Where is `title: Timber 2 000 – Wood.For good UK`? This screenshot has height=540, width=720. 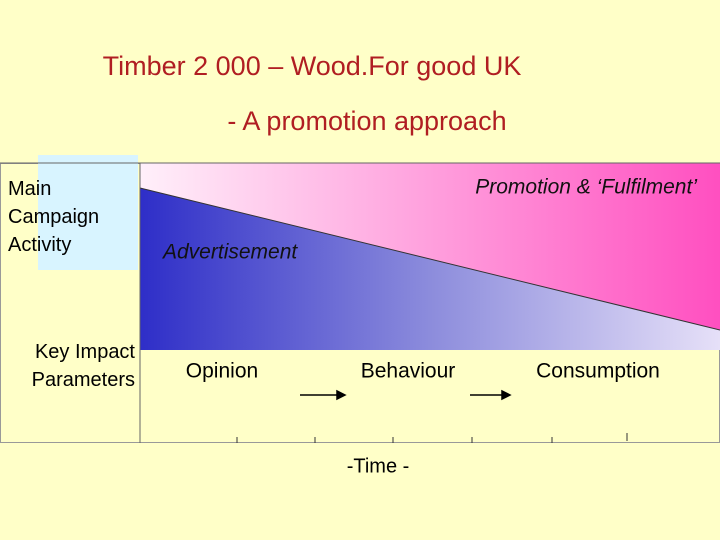 title: Timber 2 000 – Wood.For good UK is located at coordinates (312, 66).